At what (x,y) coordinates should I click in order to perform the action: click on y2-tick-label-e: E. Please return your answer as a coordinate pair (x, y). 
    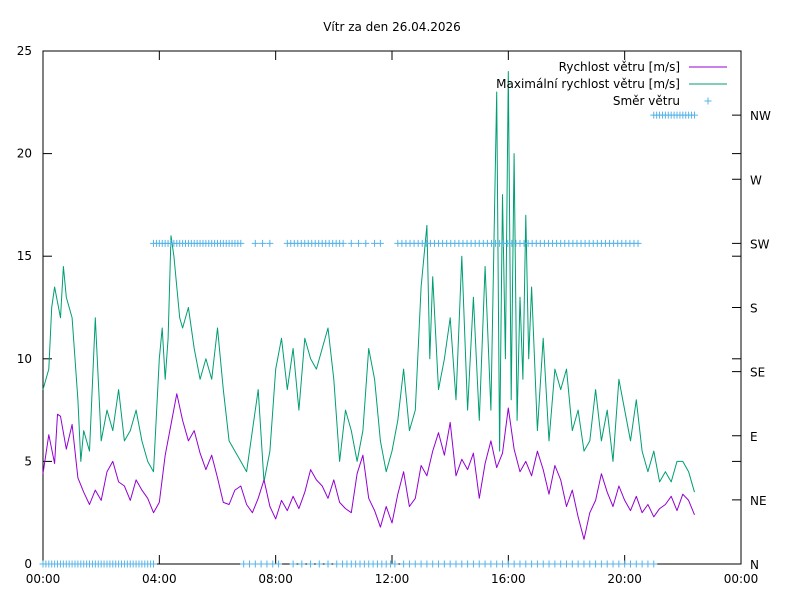
    Looking at the image, I should click on (754, 437).